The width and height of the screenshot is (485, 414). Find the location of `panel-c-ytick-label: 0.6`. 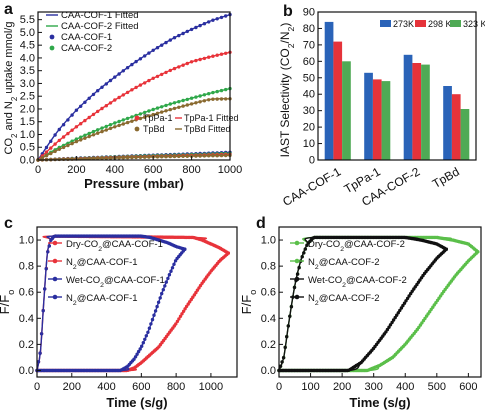

panel-c-ytick-label: 0.6 is located at coordinates (26, 293).